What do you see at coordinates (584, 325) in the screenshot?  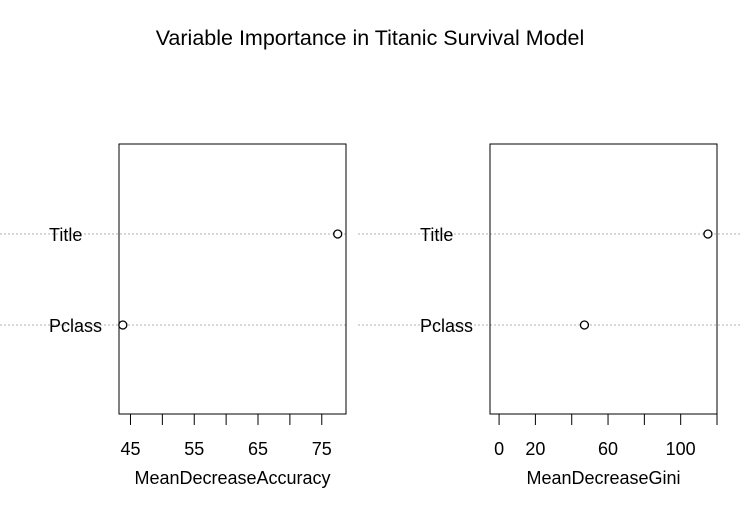 I see `data-point-2-pclass` at bounding box center [584, 325].